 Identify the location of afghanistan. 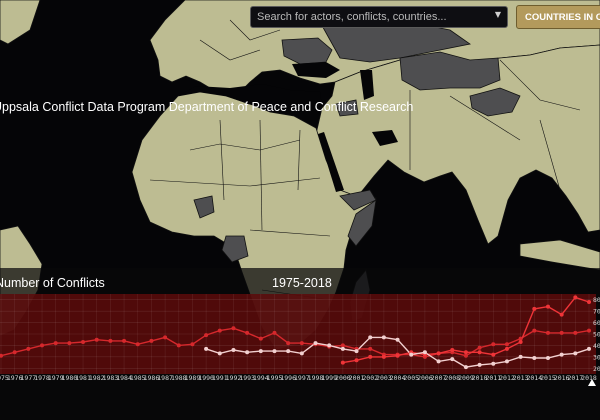
(495, 102).